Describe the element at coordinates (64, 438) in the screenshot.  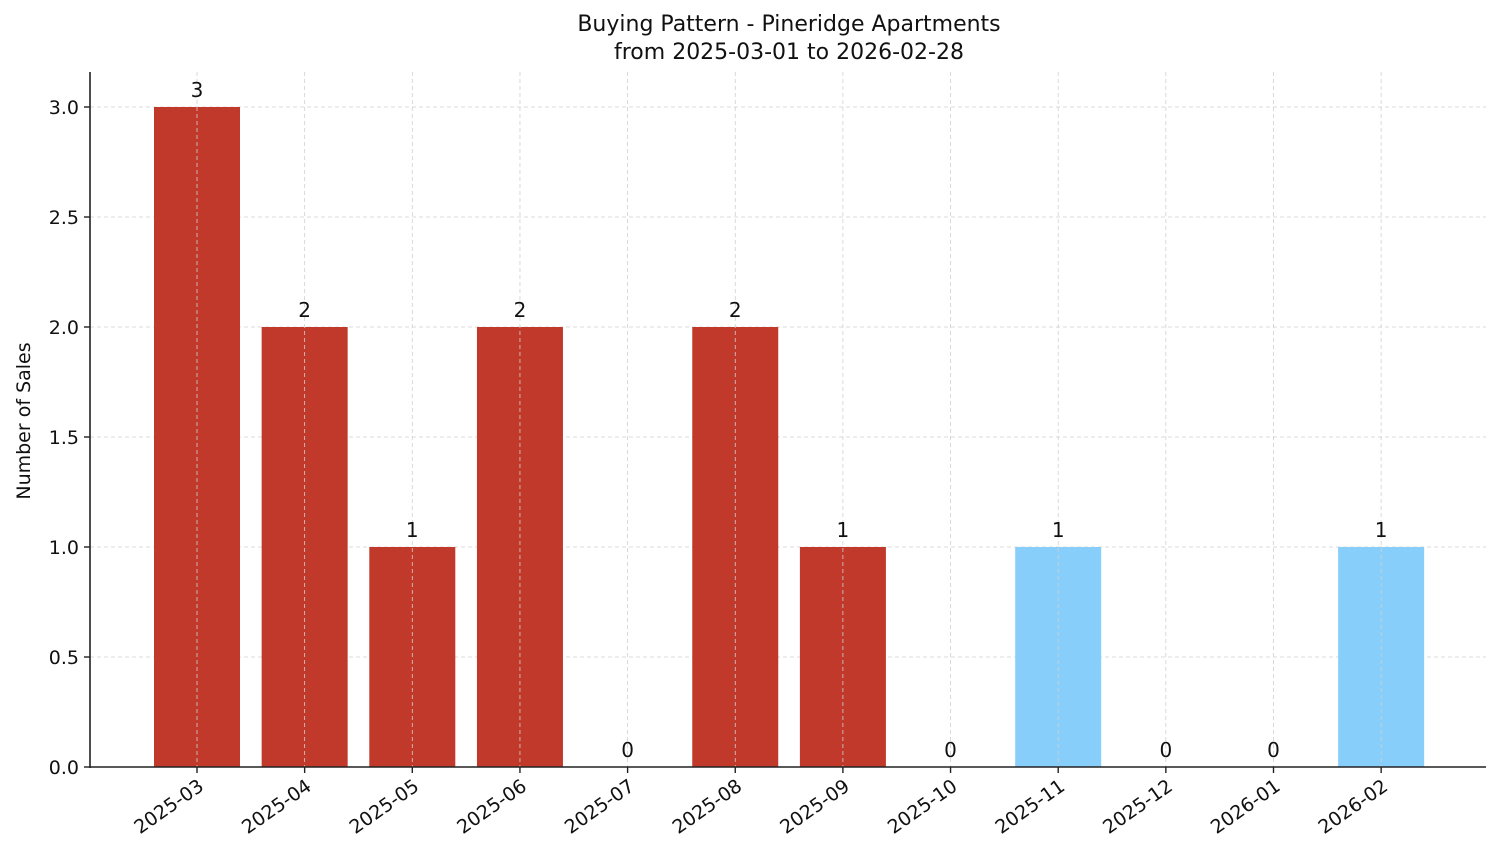
I see `y-tick-label: 1.5` at that location.